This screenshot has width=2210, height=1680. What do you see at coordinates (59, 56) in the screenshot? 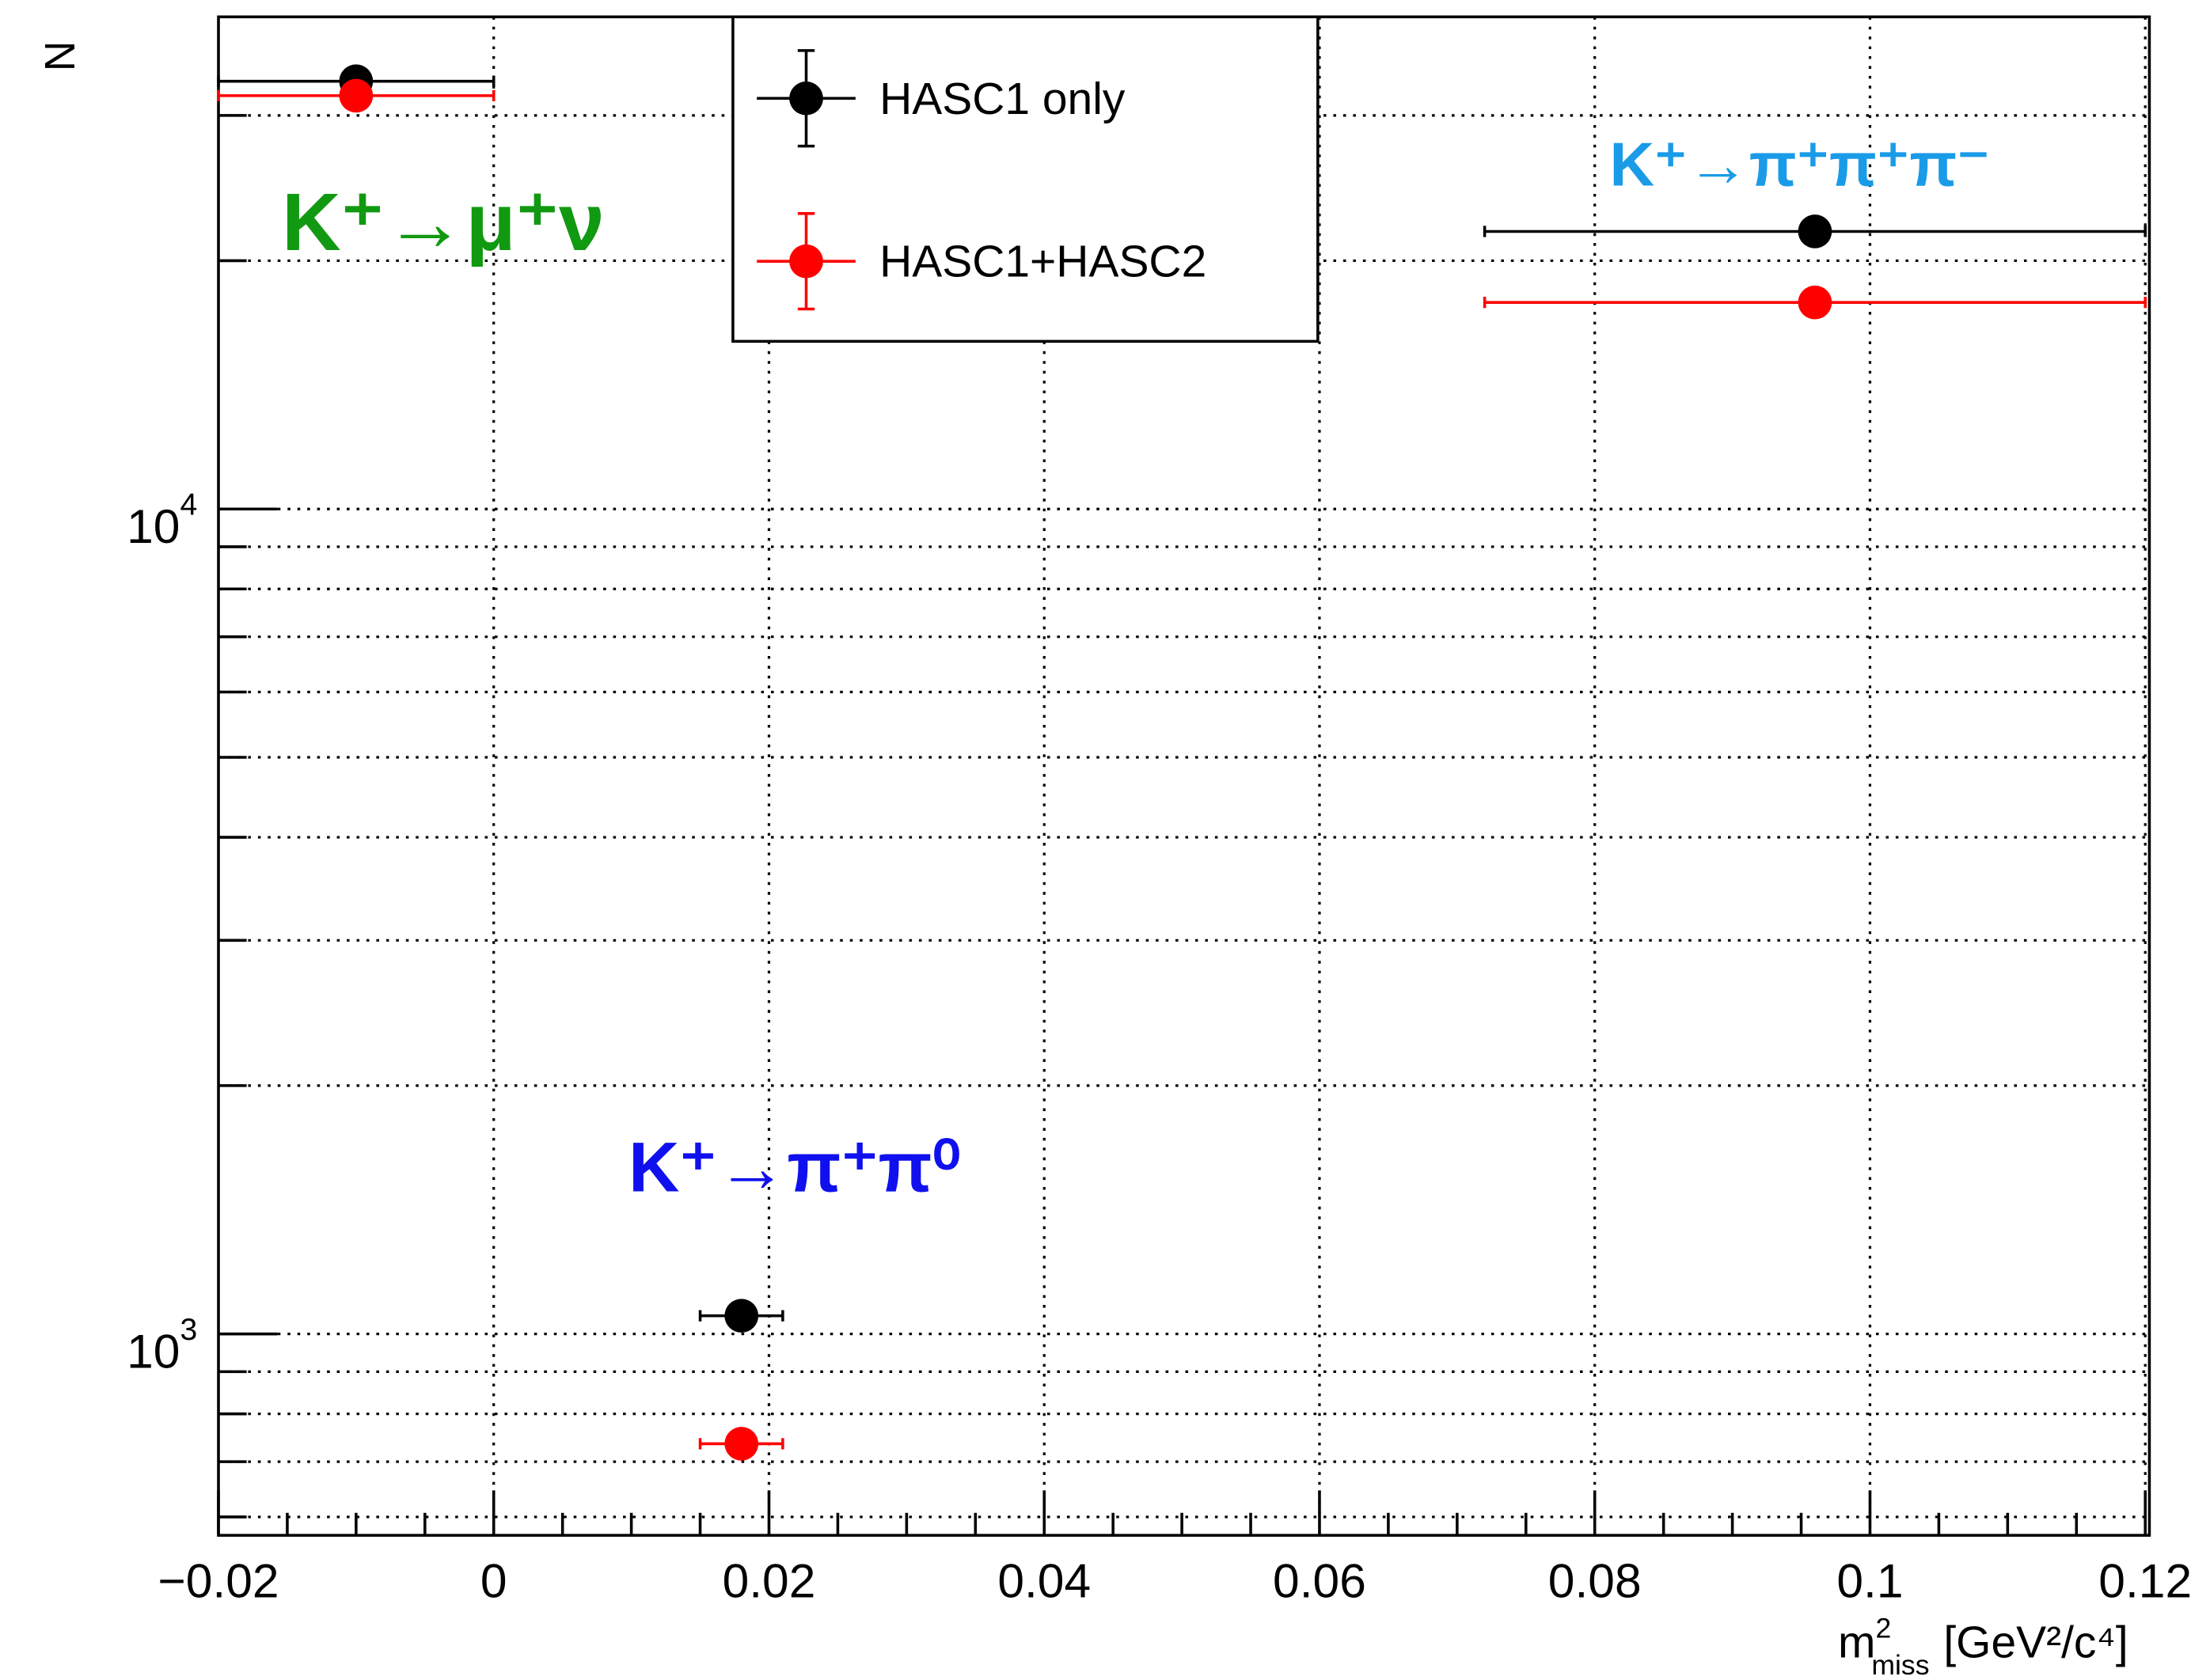
I see `y-axis-label: N` at bounding box center [59, 56].